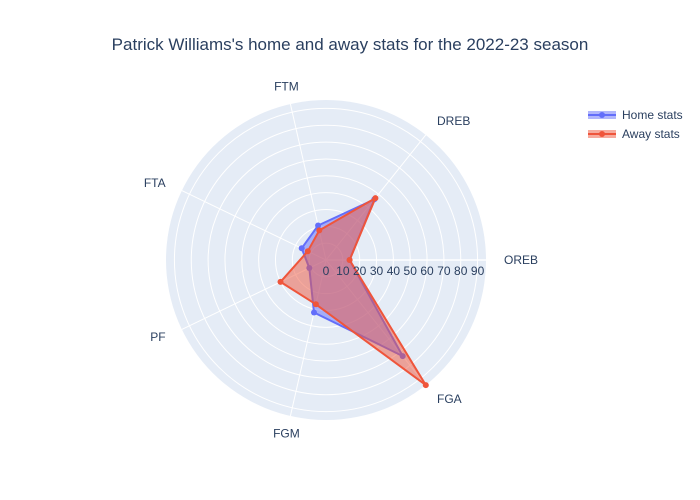 The image size is (700, 500). I want to click on radial-tick-label: 40, so click(394, 271).